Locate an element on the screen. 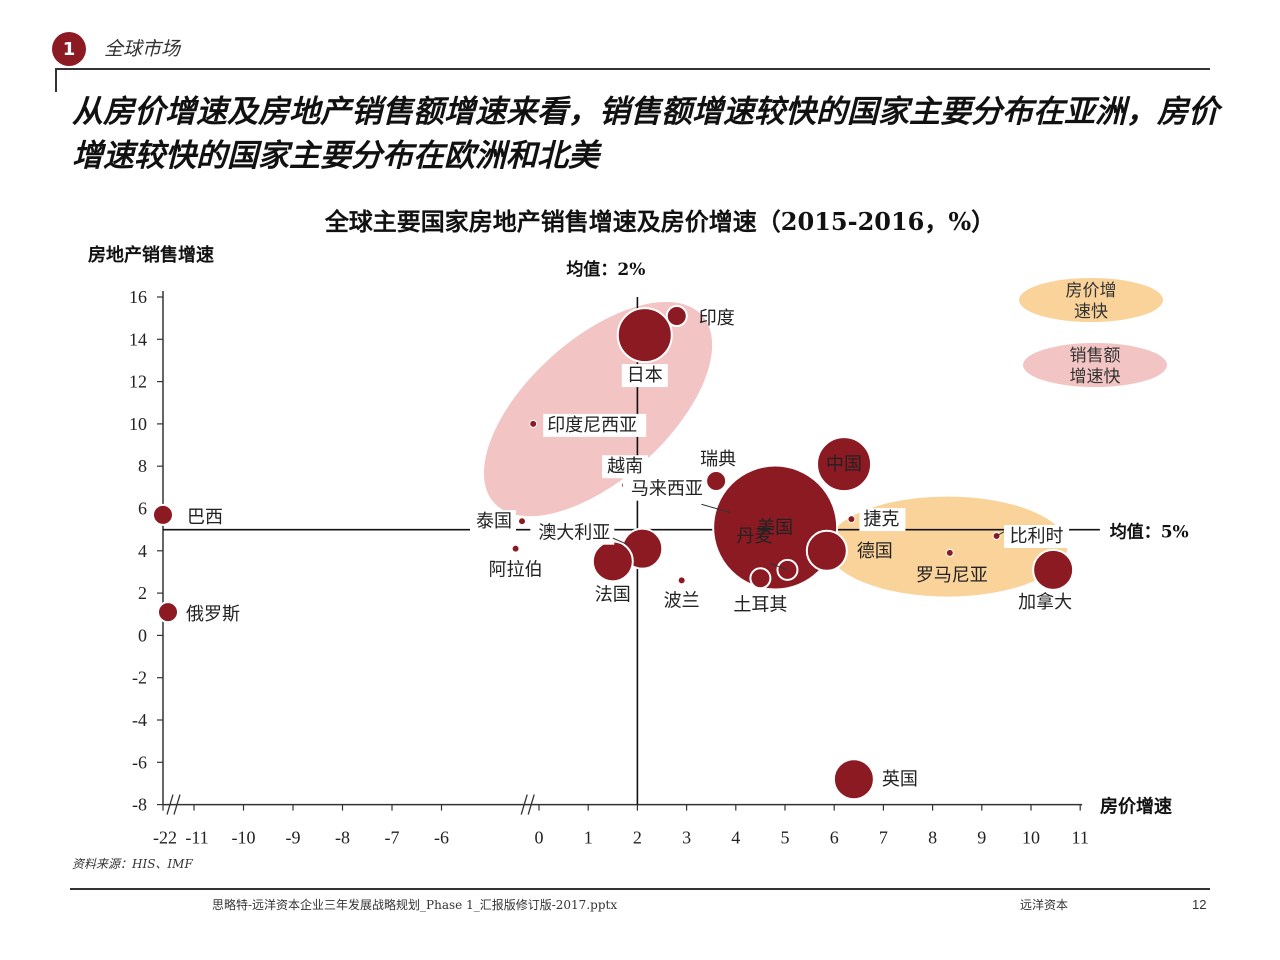 The image size is (1280, 960). data-label: 印度 is located at coordinates (717, 318).